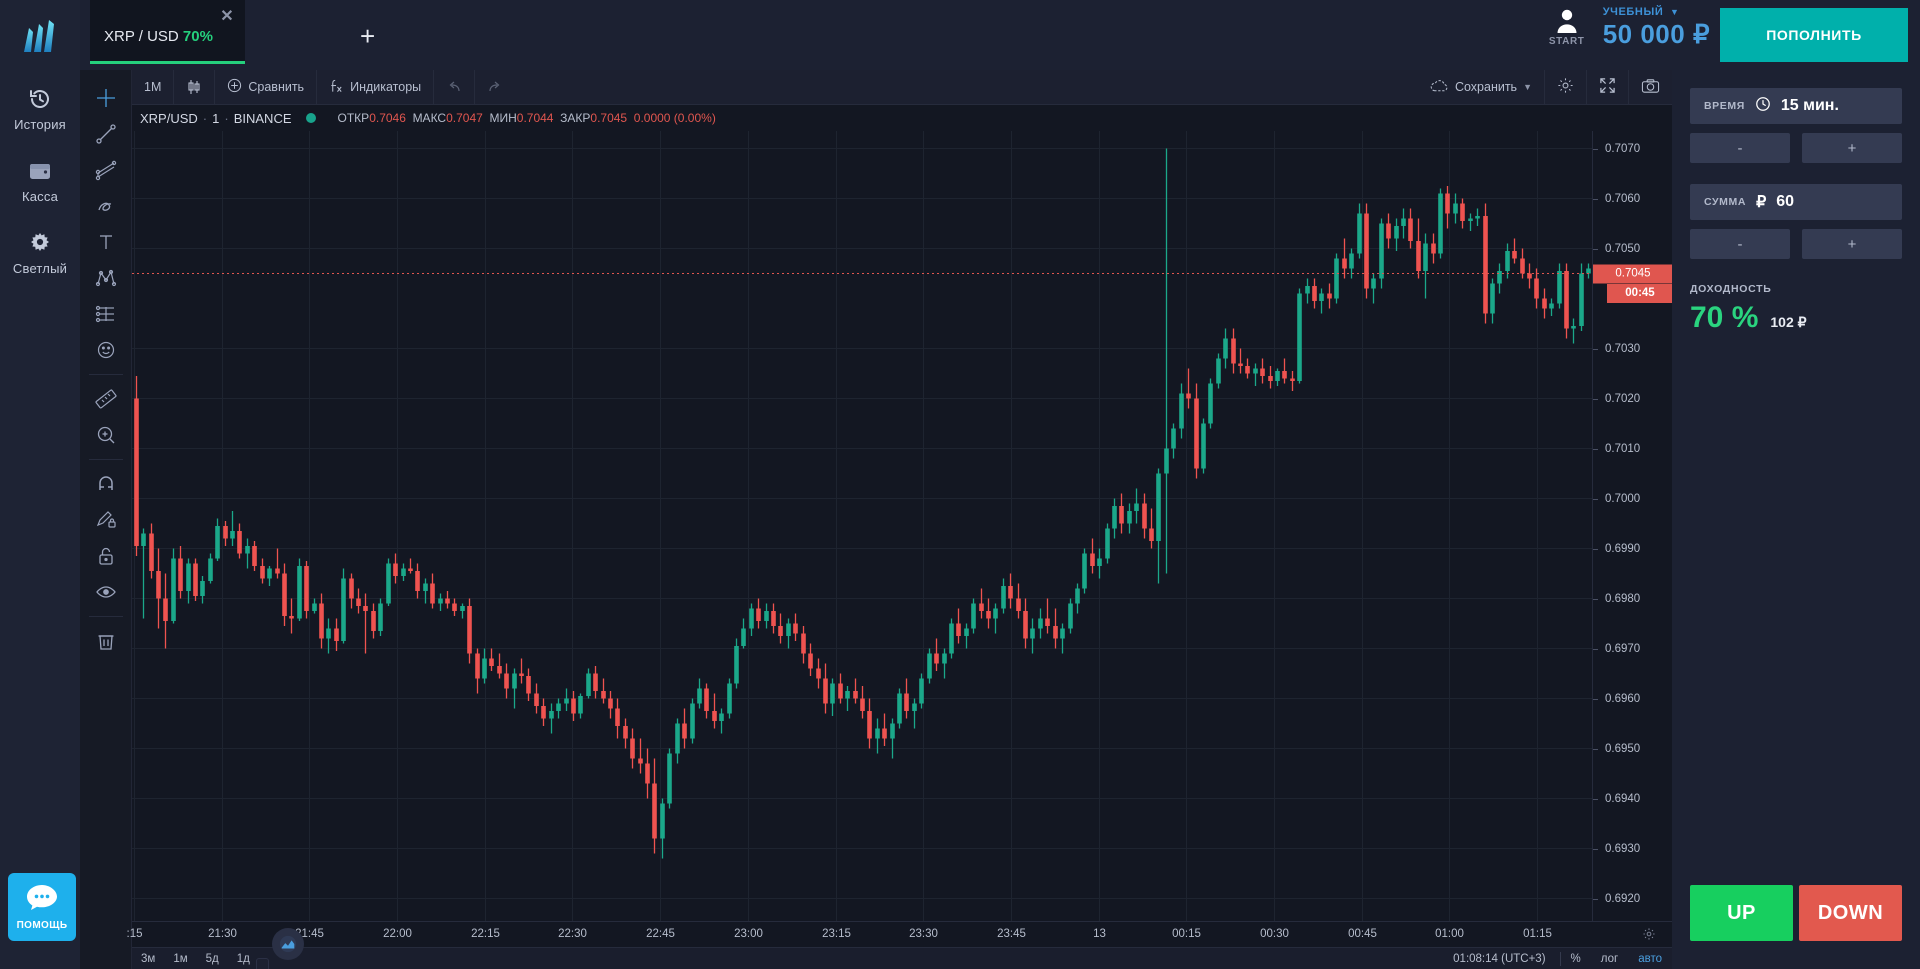  I want to click on ohlc-high-value: 0.7047, so click(464, 118).